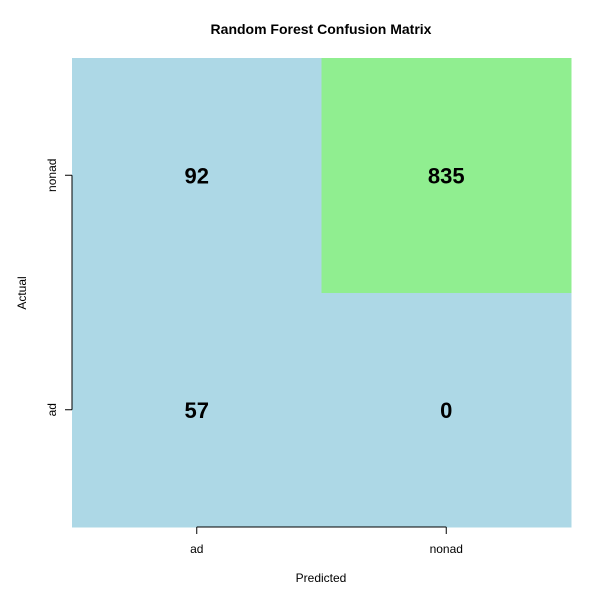 The width and height of the screenshot is (600, 600). I want to click on x-axis-title: Predicted, so click(321, 578).